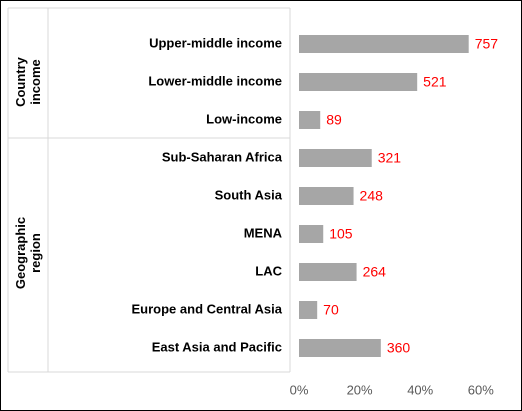 The image size is (522, 411). What do you see at coordinates (263, 232) in the screenshot?
I see `category-label: MENA` at bounding box center [263, 232].